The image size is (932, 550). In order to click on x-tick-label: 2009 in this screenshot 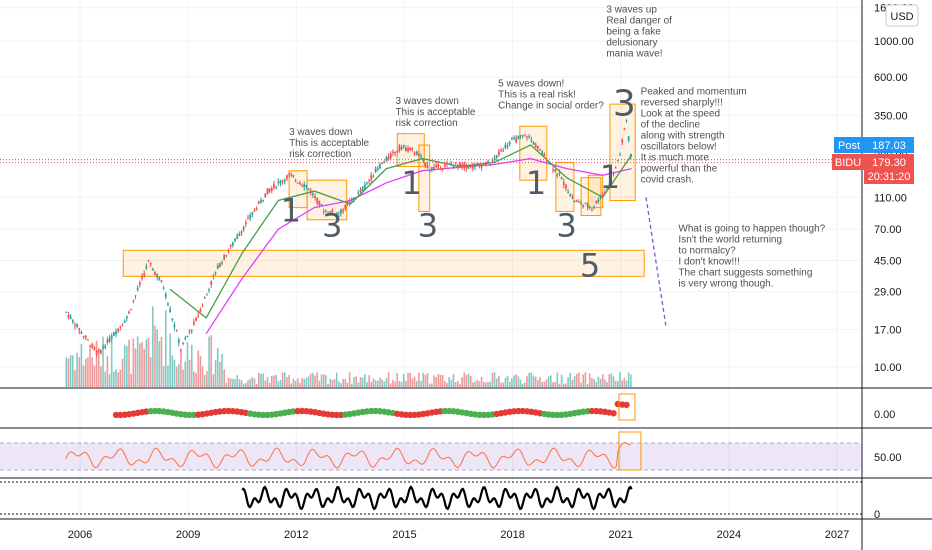, I will do `click(188, 535)`.